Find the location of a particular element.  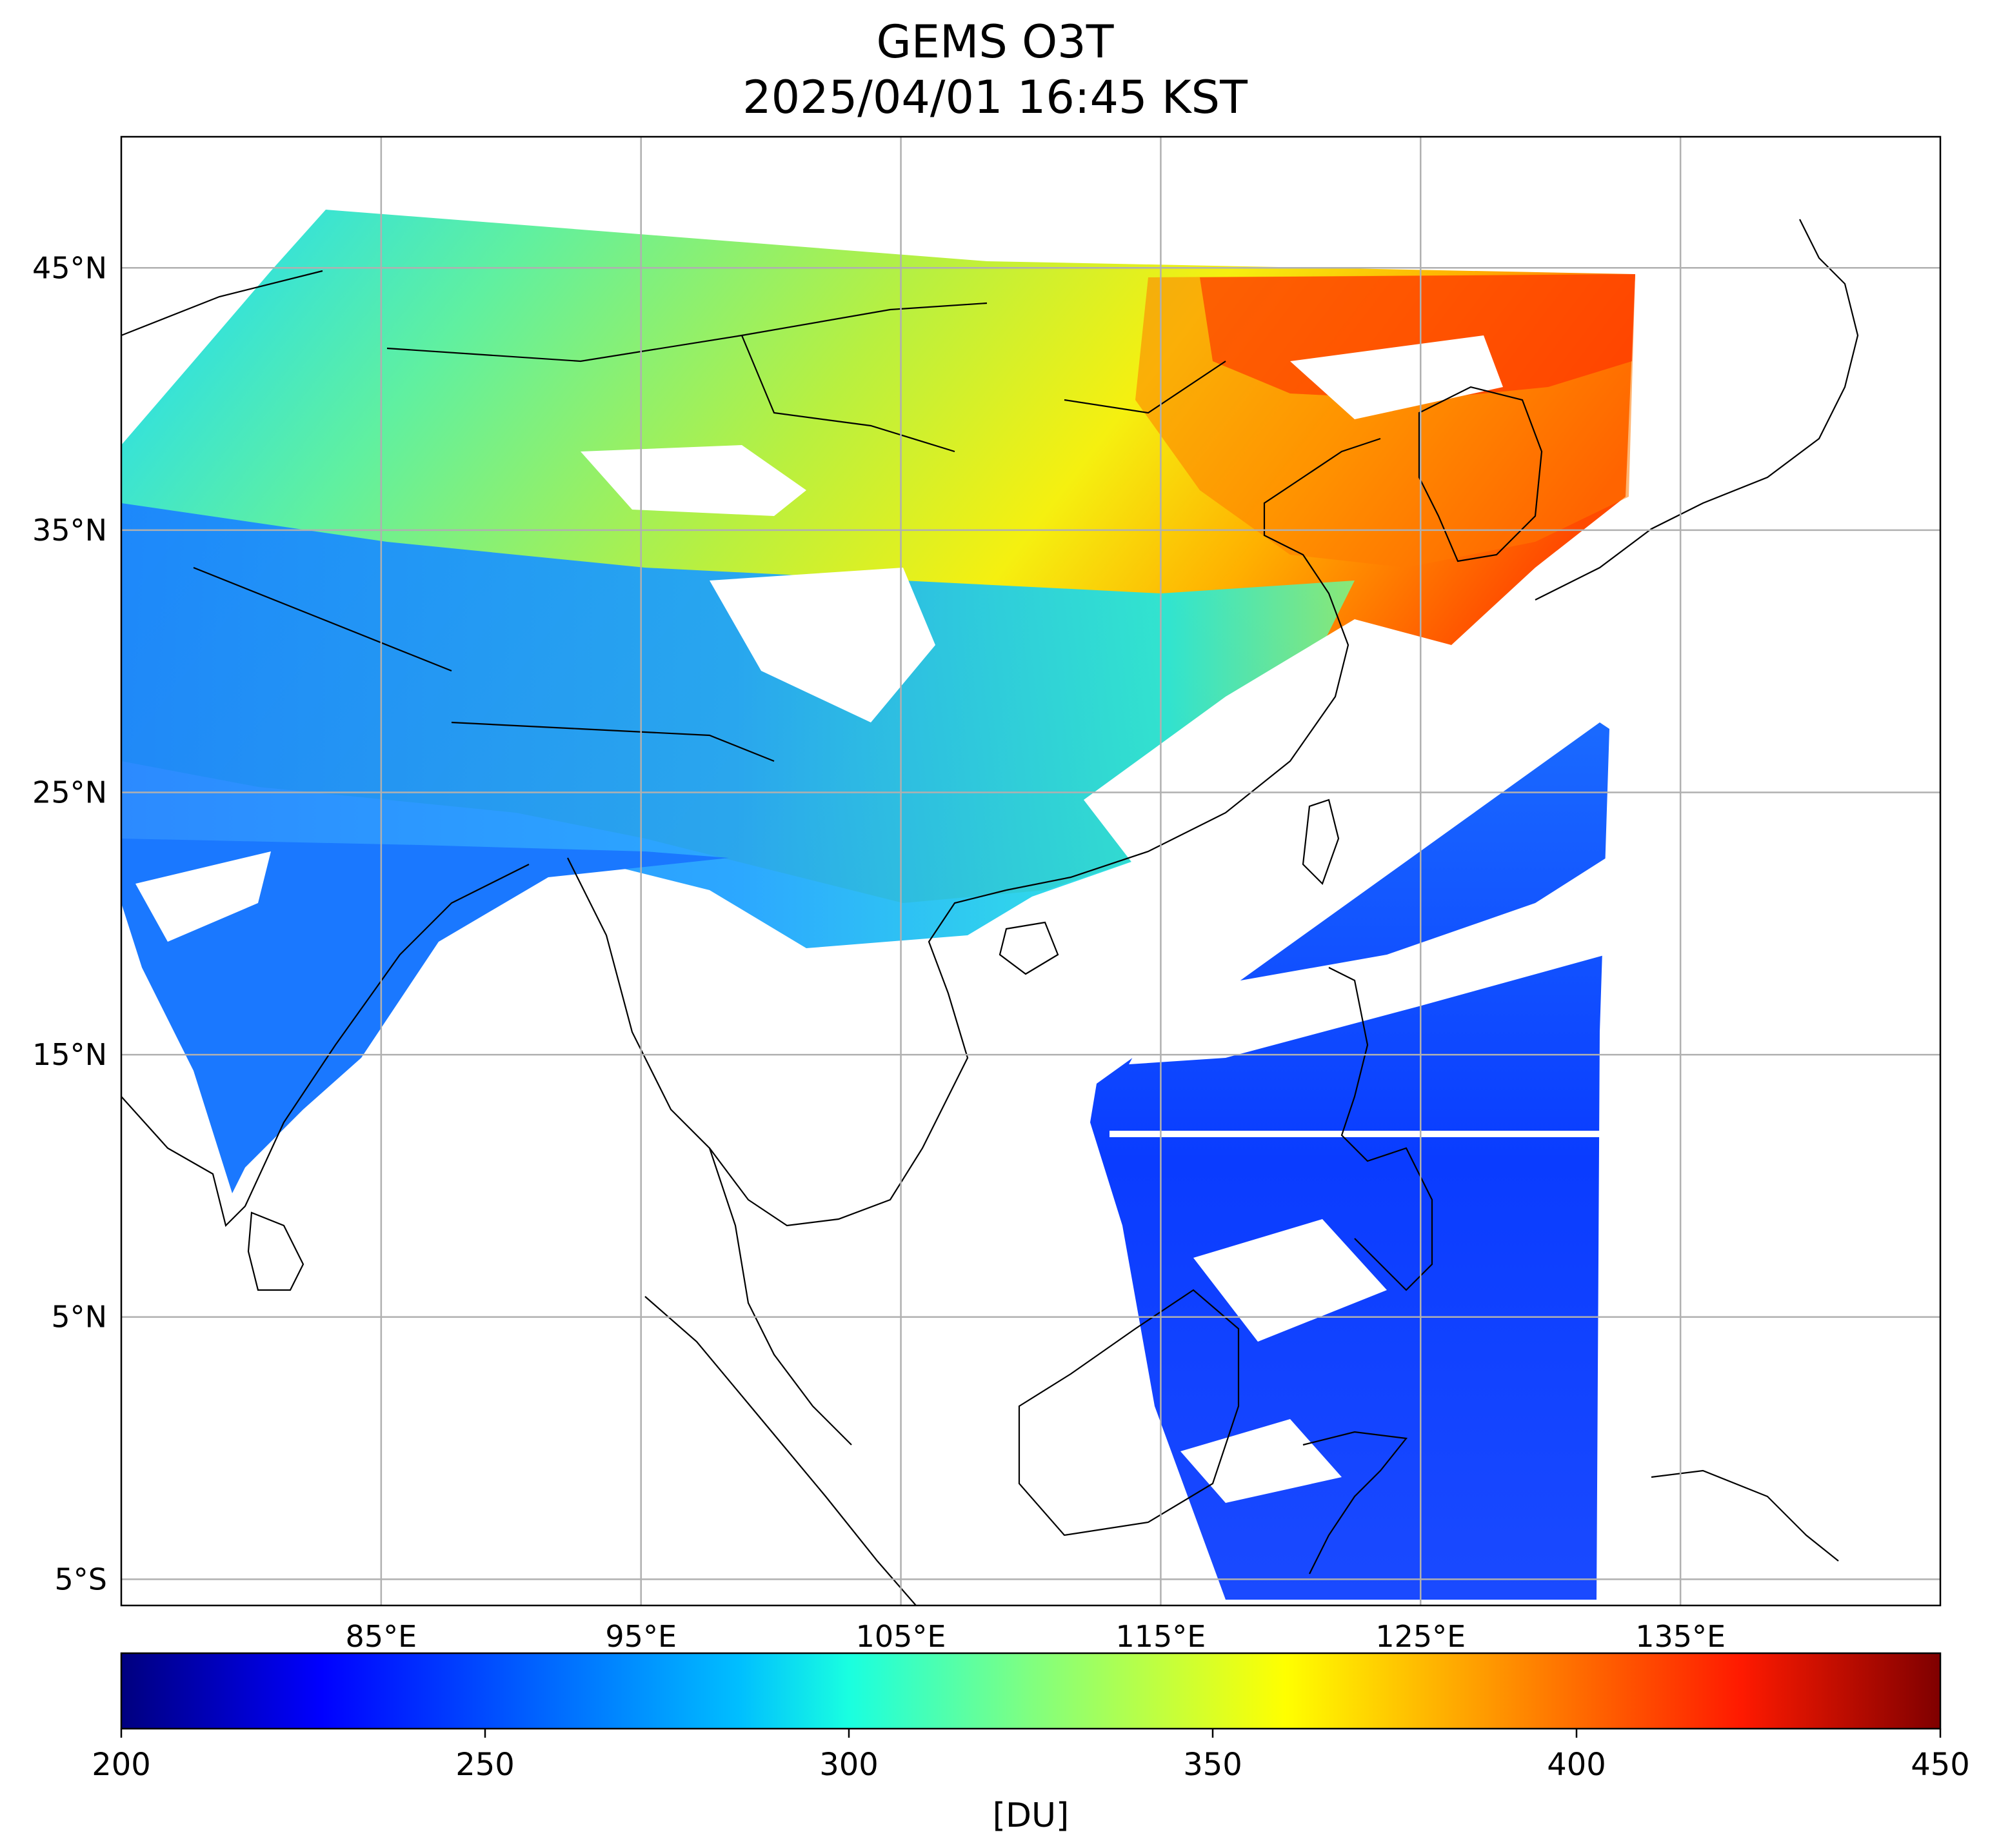

colorbar is located at coordinates (1031, 1691).